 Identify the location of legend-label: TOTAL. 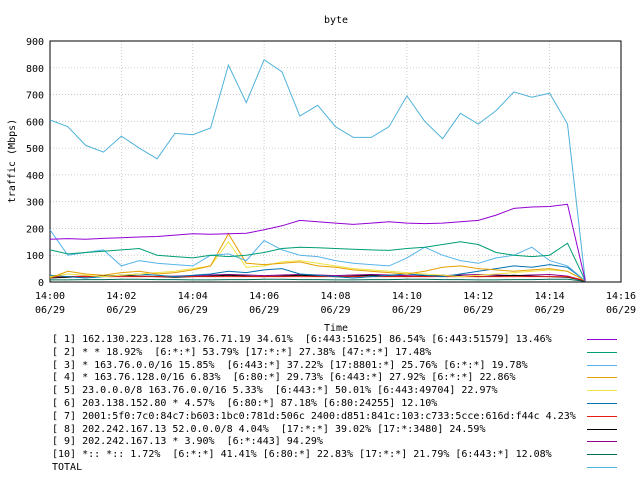
(67, 467).